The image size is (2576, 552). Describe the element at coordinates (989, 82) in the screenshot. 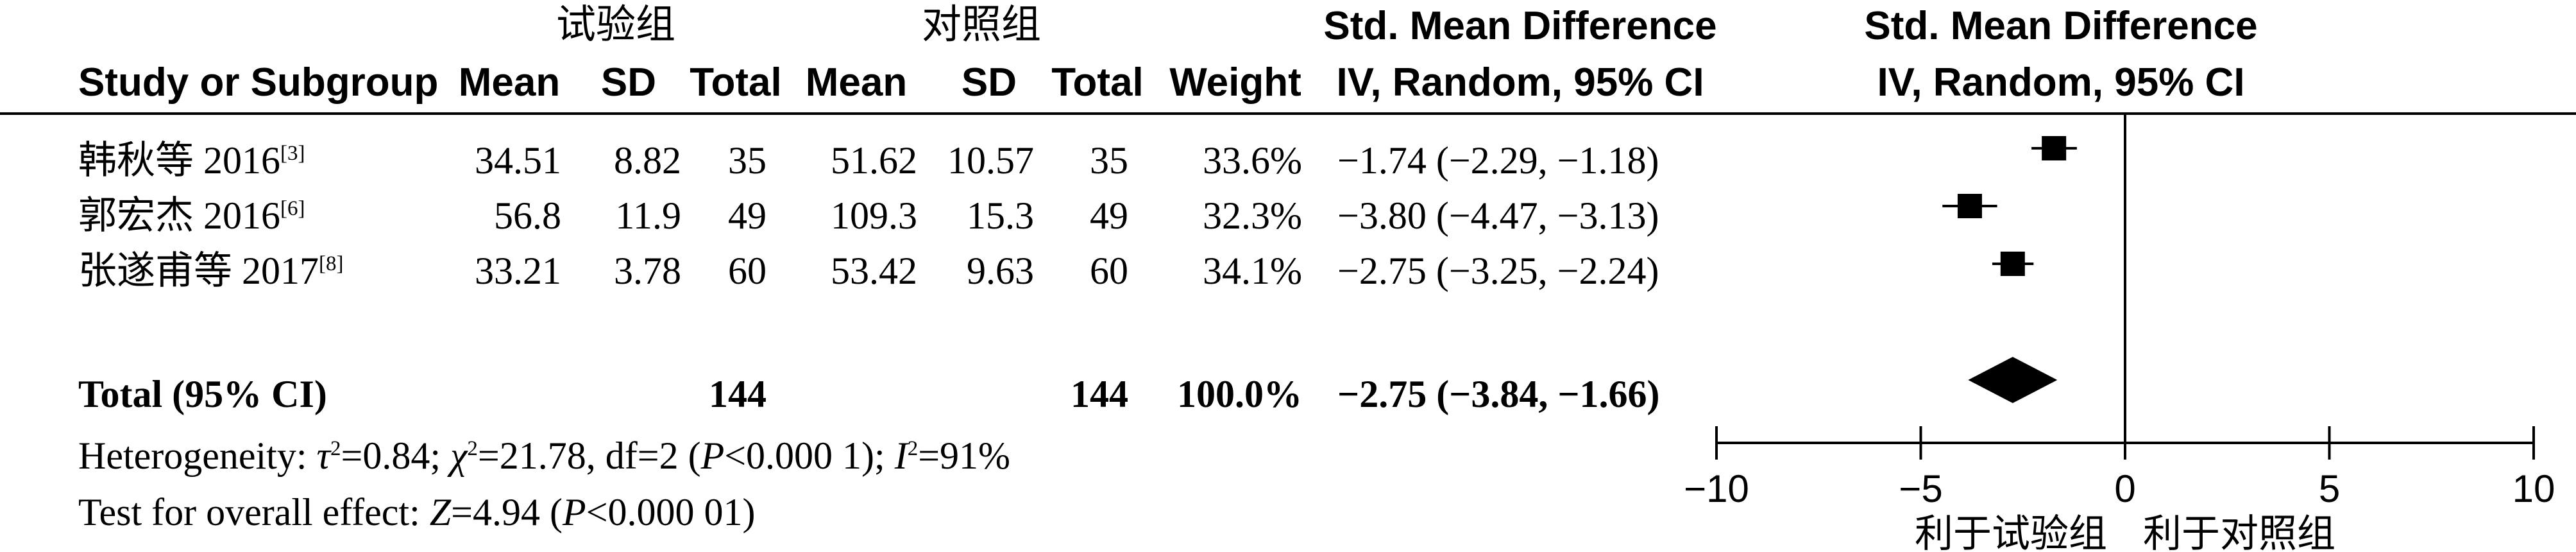

I see `ctl-sd-header: SD` at that location.